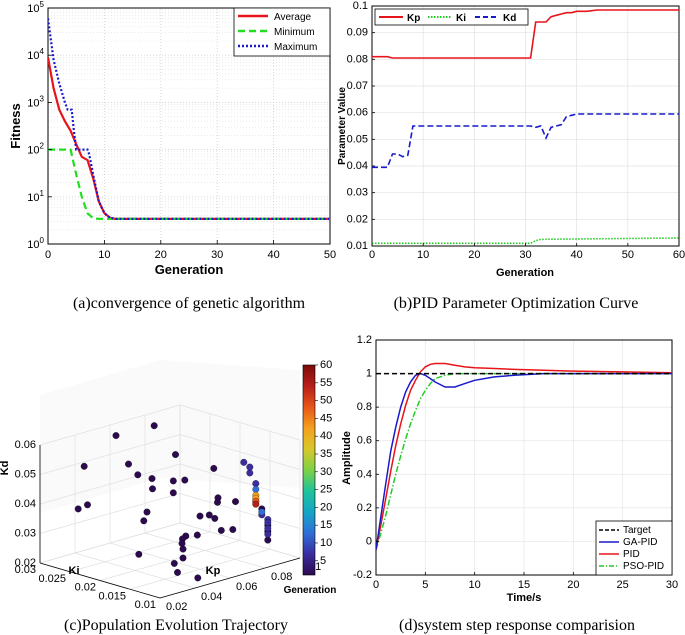 The image size is (685, 635). I want to click on panel-c-colorbar-ticks: 5 10 15 20 25 30 35 40 45 50 55 60, so click(323, 463).